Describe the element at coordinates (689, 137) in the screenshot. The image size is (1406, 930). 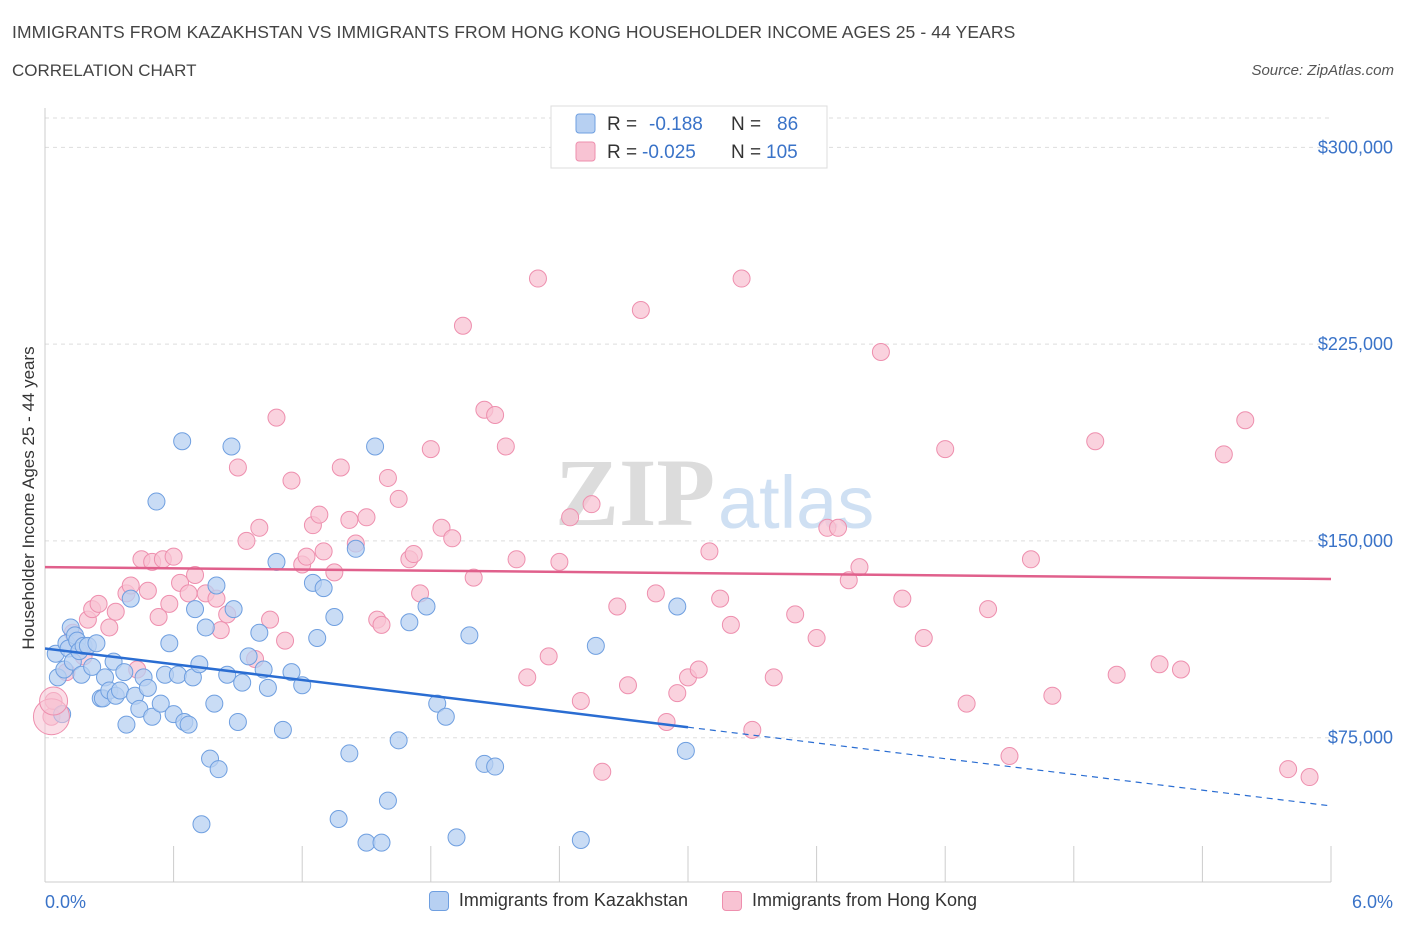
I see `legend-box: R = -0.188 N = 86 R = -0.025 N = 105` at that location.